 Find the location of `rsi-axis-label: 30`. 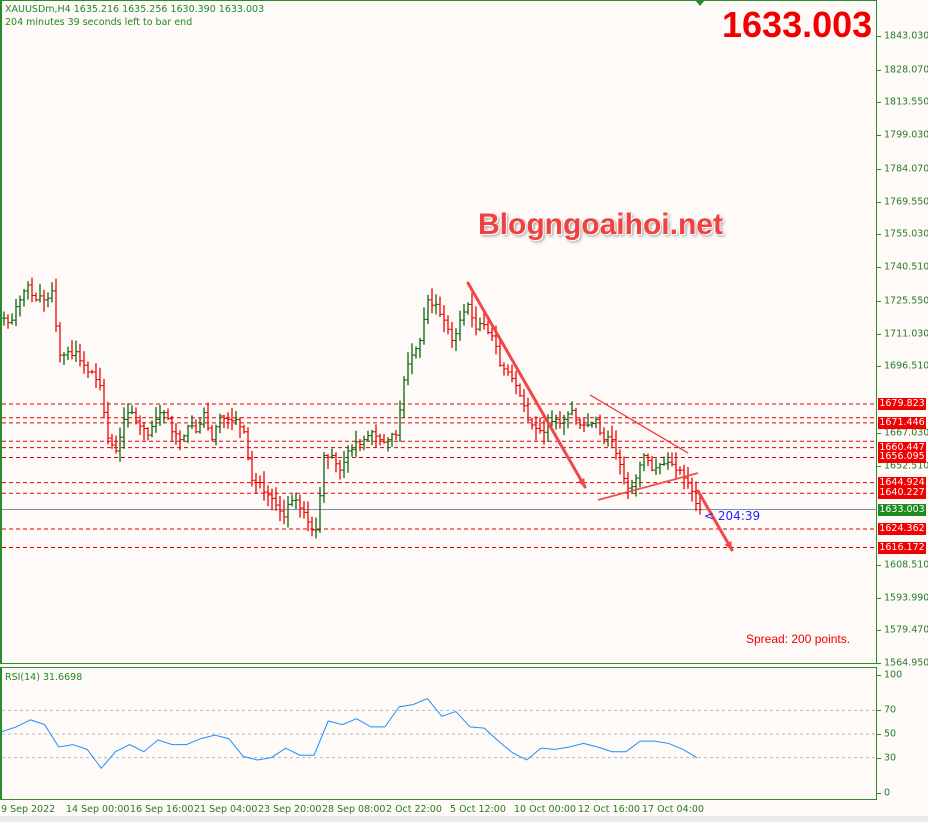

rsi-axis-label: 30 is located at coordinates (890, 758).